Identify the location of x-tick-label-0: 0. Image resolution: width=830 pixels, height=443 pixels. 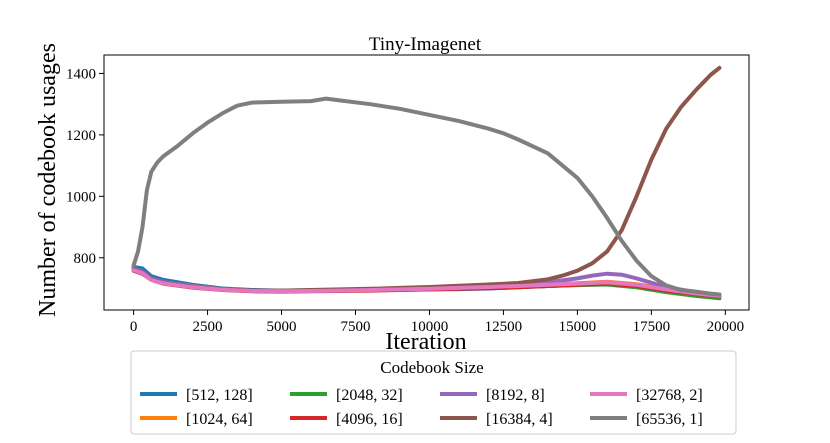
(134, 327).